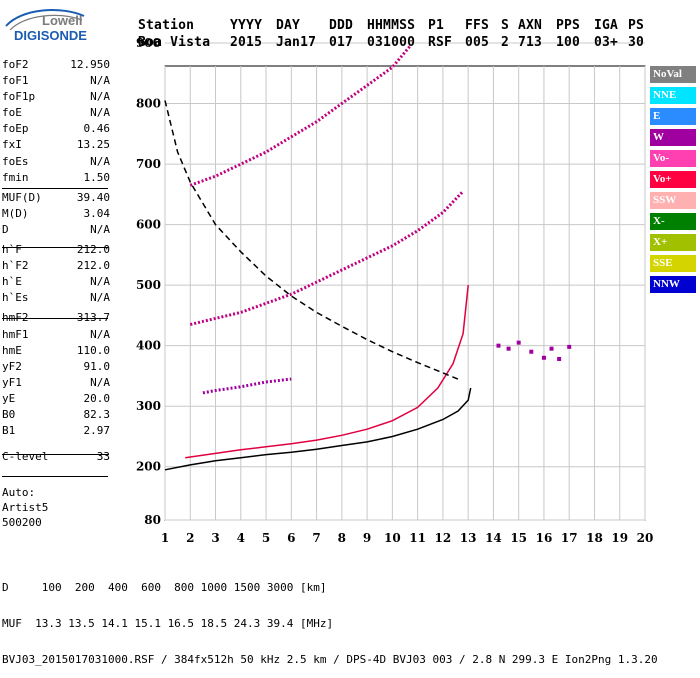 The image size is (700, 678). What do you see at coordinates (645, 538) in the screenshot?
I see `x-tick-label: 20` at bounding box center [645, 538].